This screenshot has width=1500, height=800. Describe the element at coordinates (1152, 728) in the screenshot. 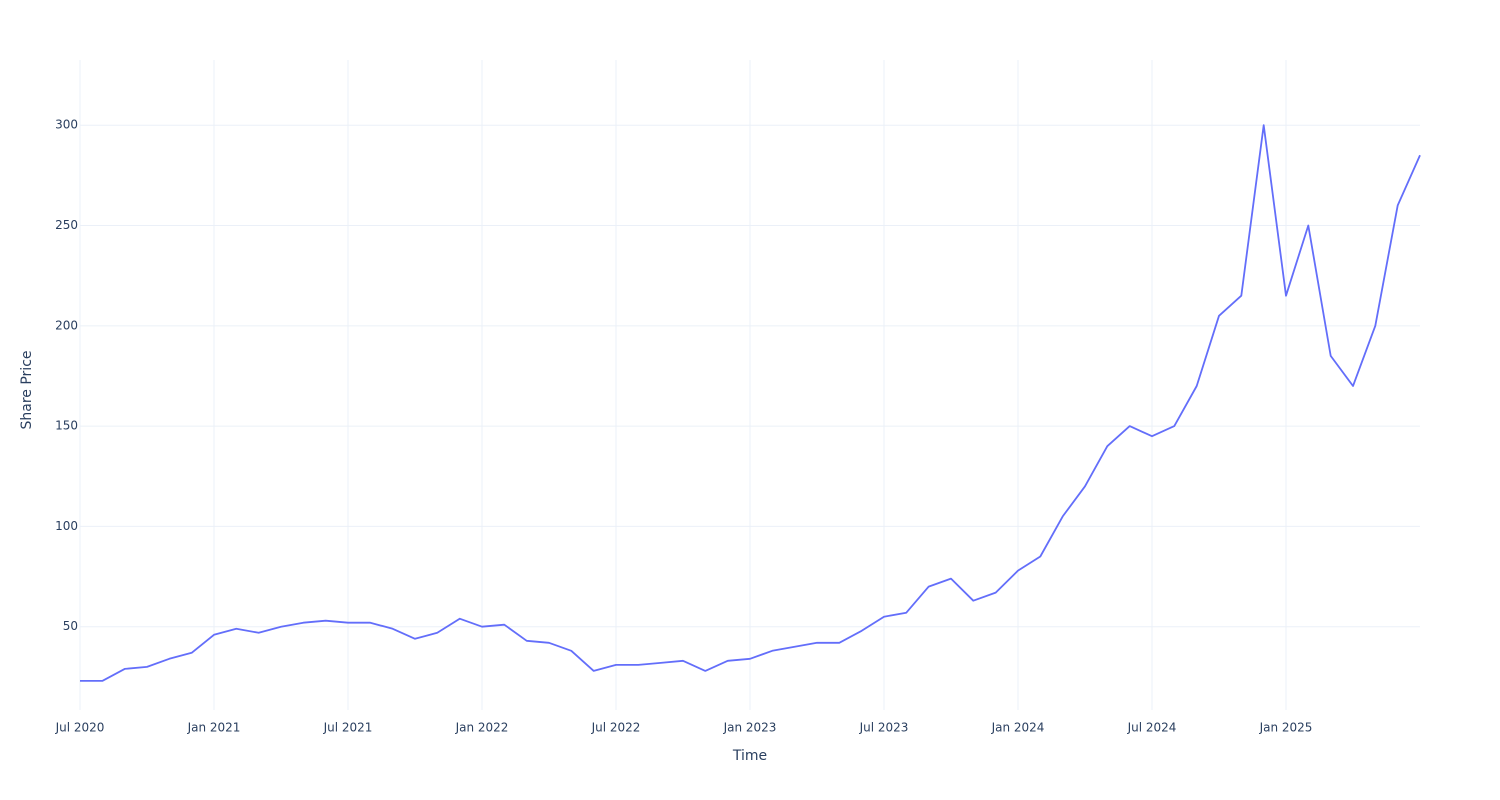

I see `x-tick-label: Jul 2024` at that location.